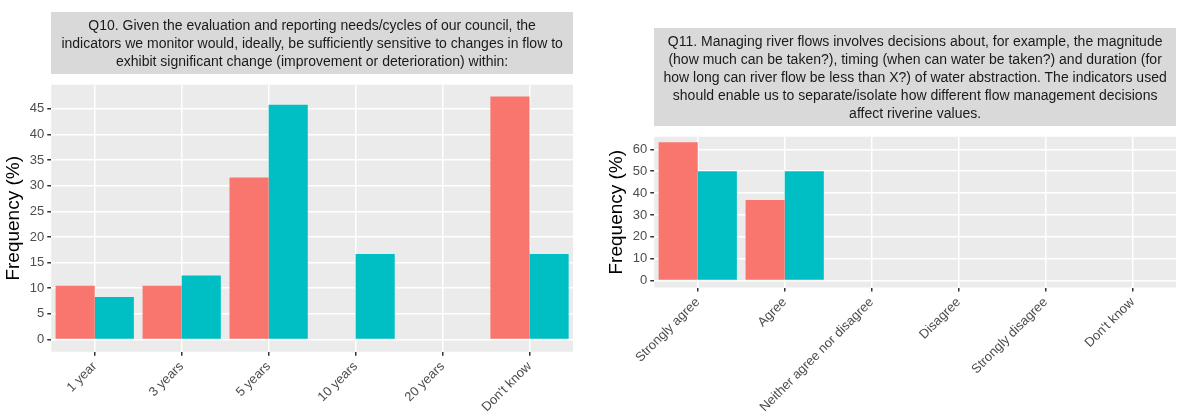 This screenshot has height=420, width=1186. What do you see at coordinates (640, 170) in the screenshot?
I see `y-tick-label: 50` at bounding box center [640, 170].